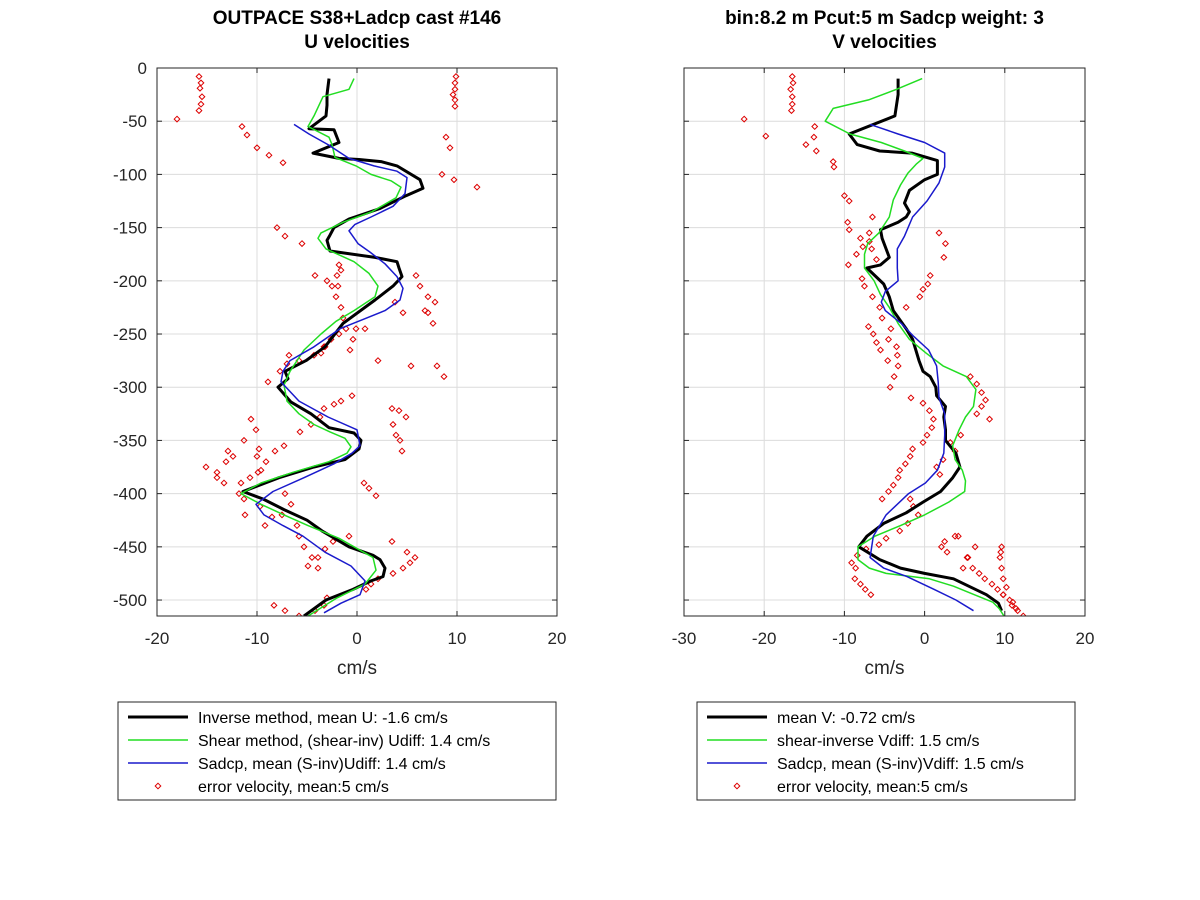 The width and height of the screenshot is (1200, 900). I want to click on chart-subtitle: U velocities, so click(357, 42).